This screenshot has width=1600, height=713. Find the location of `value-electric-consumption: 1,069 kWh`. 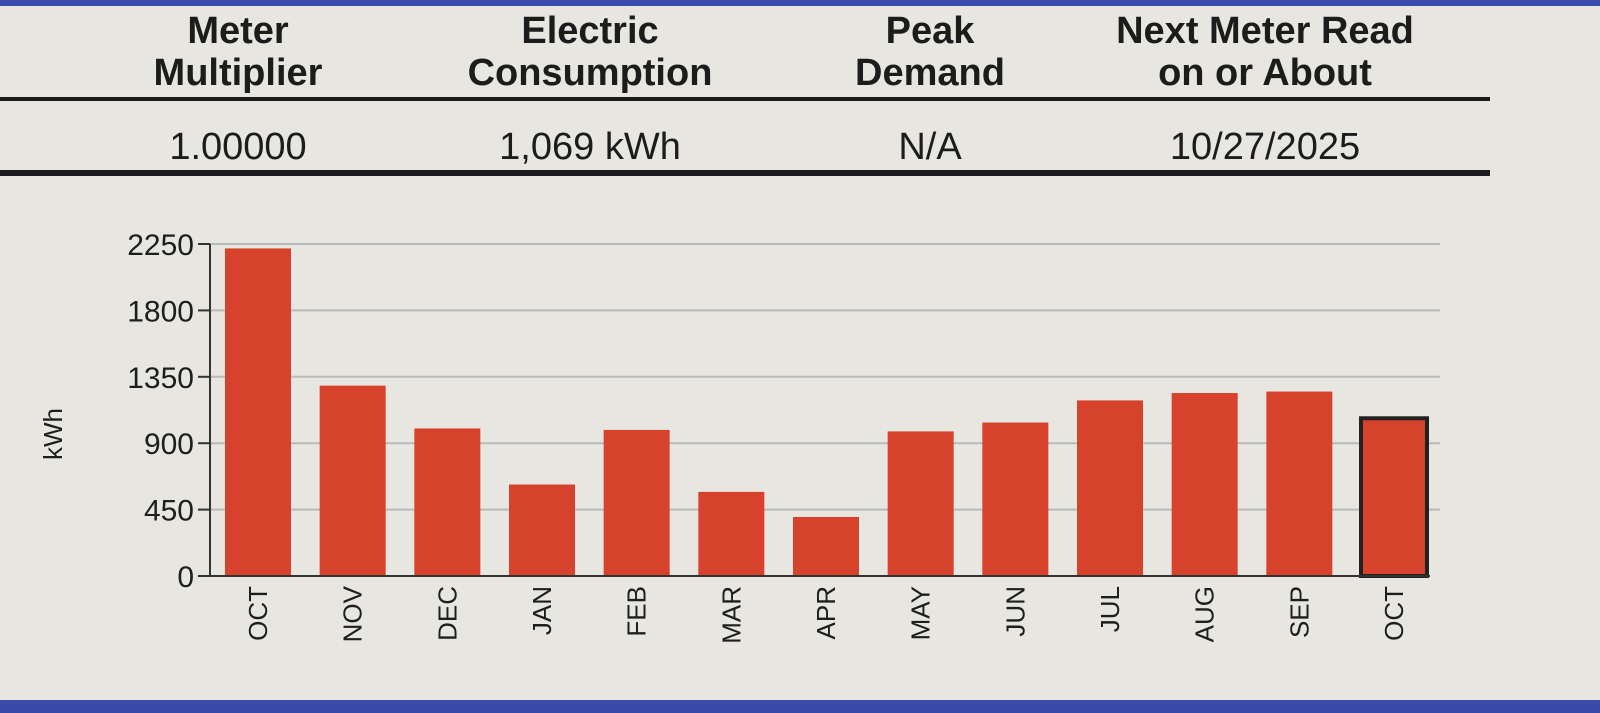

value-electric-consumption: 1,069 kWh is located at coordinates (590, 147).